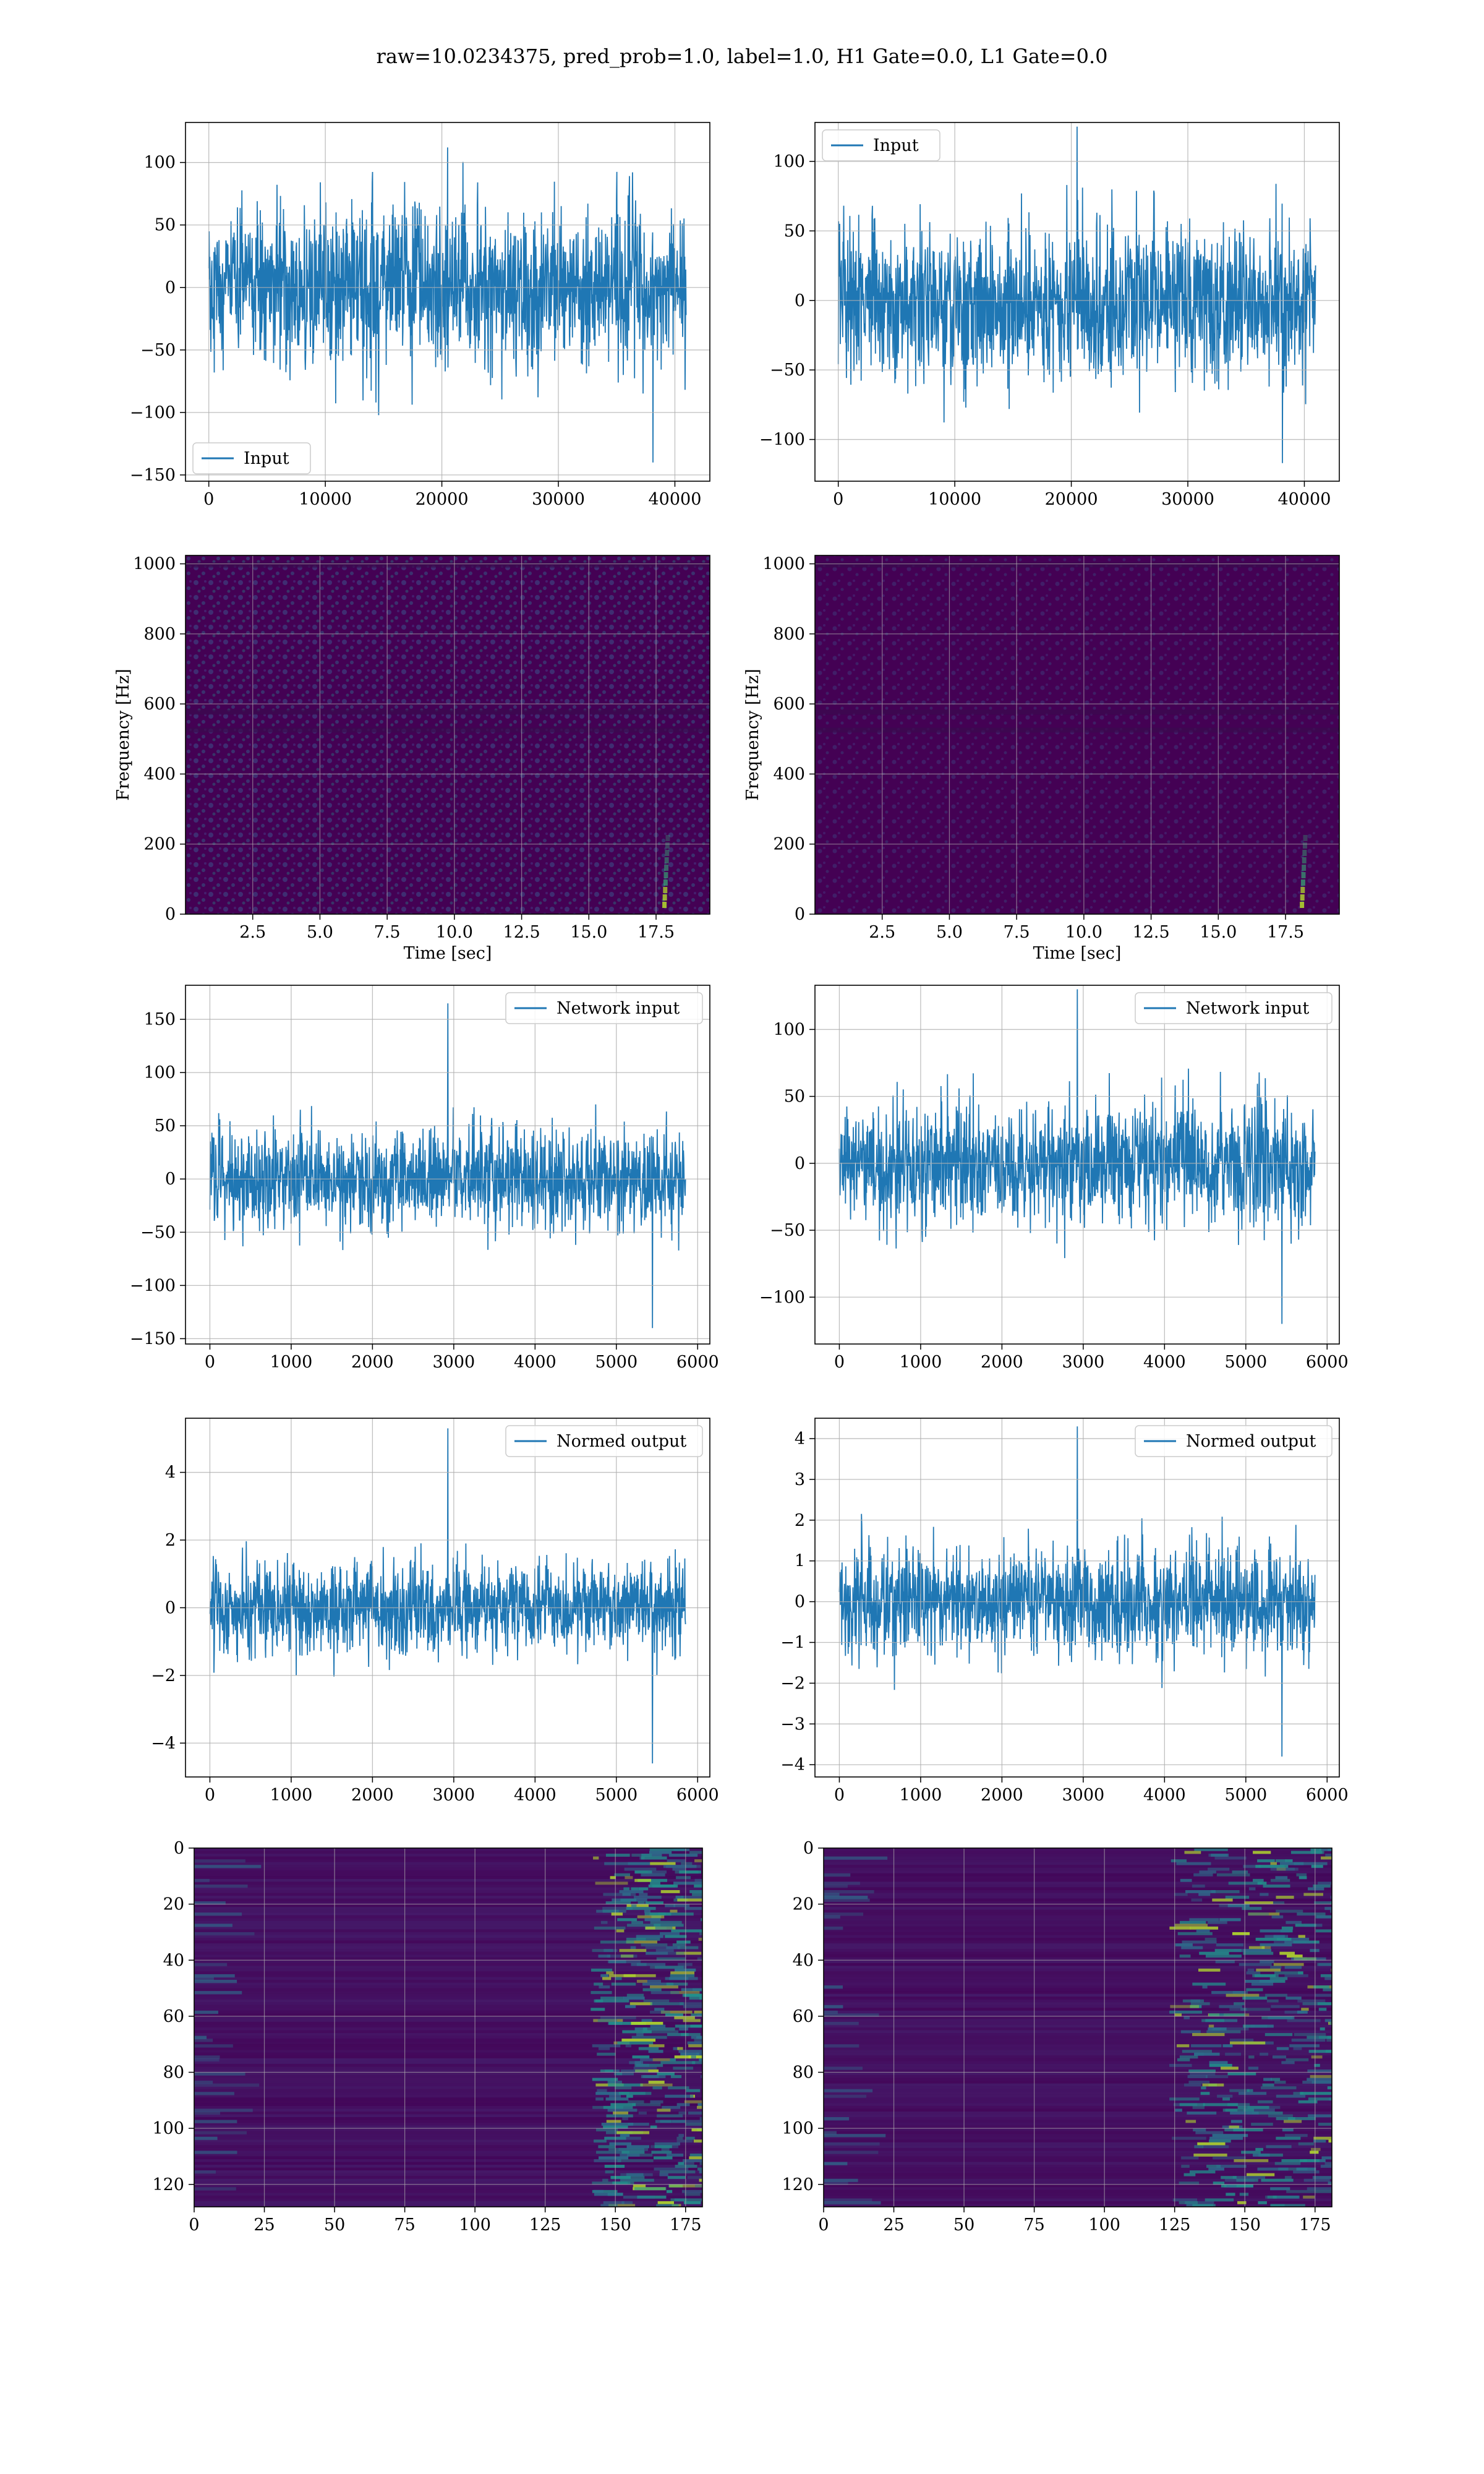 This screenshot has height=2474, width=1484. Describe the element at coordinates (949, 932) in the screenshot. I see `x-tick-label: 5.0` at that location.